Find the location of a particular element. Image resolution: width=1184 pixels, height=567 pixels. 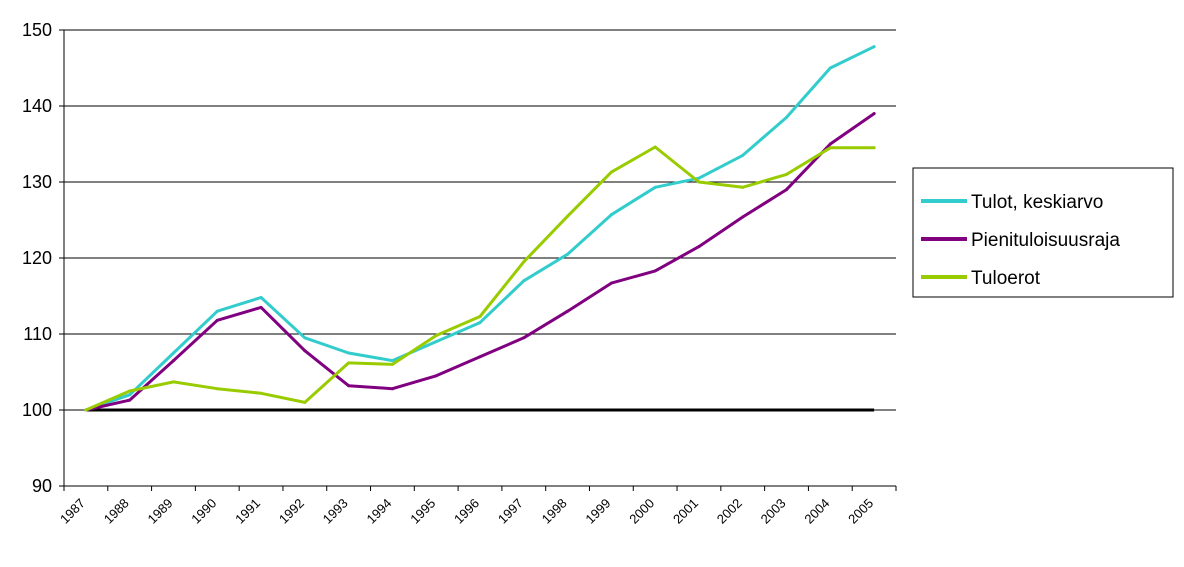

x-tick-label-2001: 2001 is located at coordinates (685, 511).